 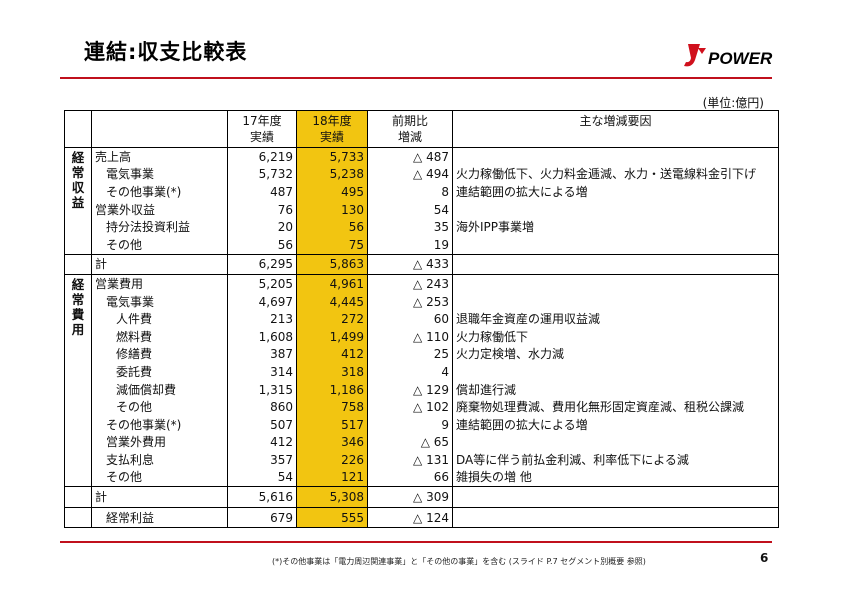 I want to click on table-row: 計 5,616 5,308 △ 309, so click(x=421, y=497).